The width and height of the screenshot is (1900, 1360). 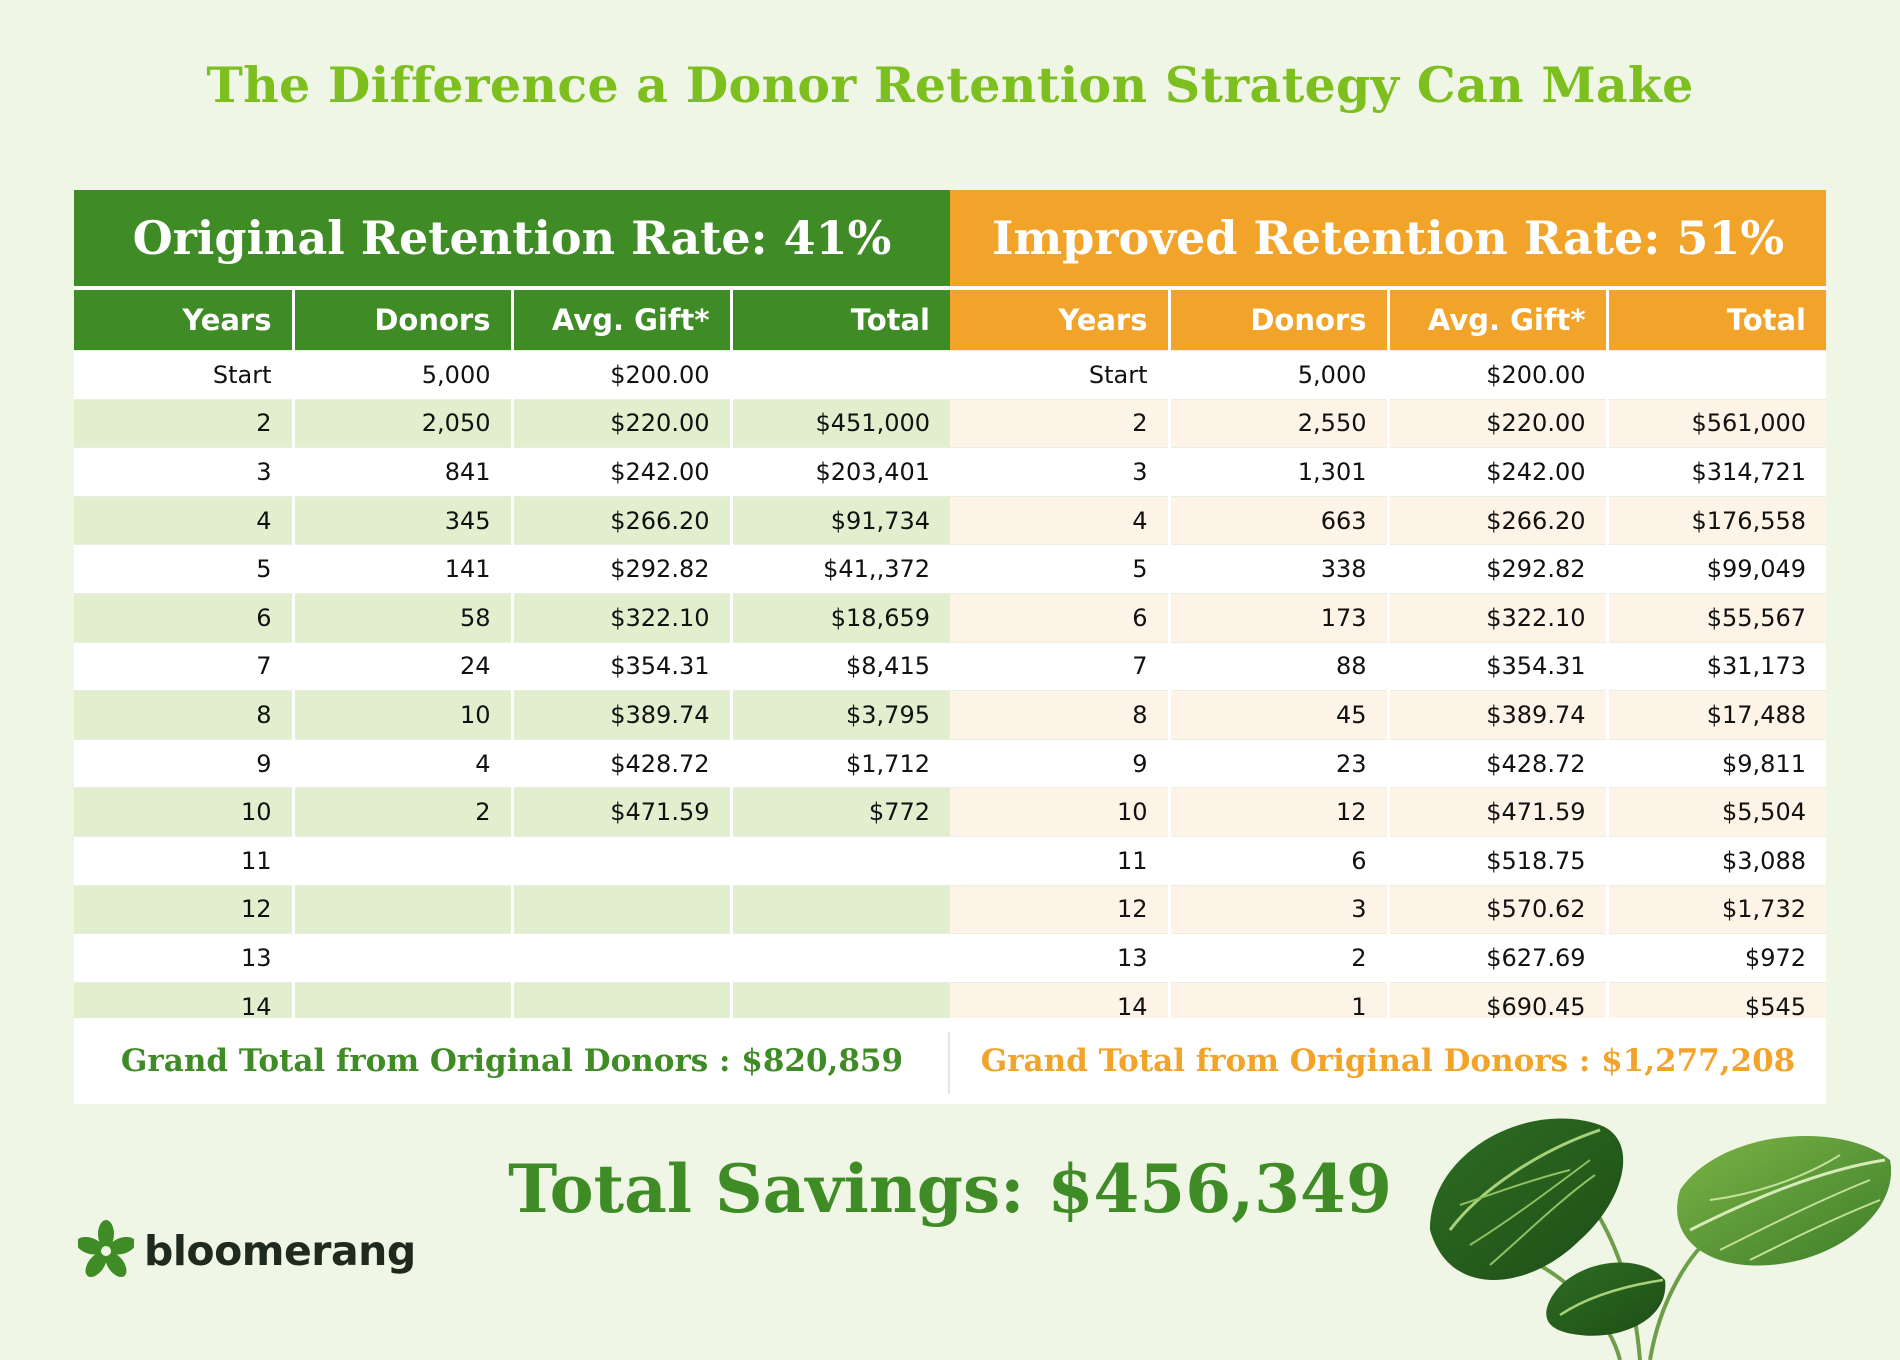 What do you see at coordinates (401, 763) in the screenshot?
I see `cell-donors: 4` at bounding box center [401, 763].